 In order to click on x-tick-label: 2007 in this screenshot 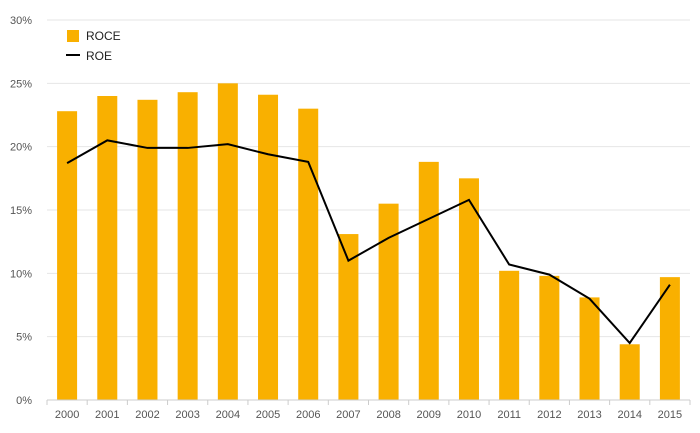, I will do `click(348, 415)`.